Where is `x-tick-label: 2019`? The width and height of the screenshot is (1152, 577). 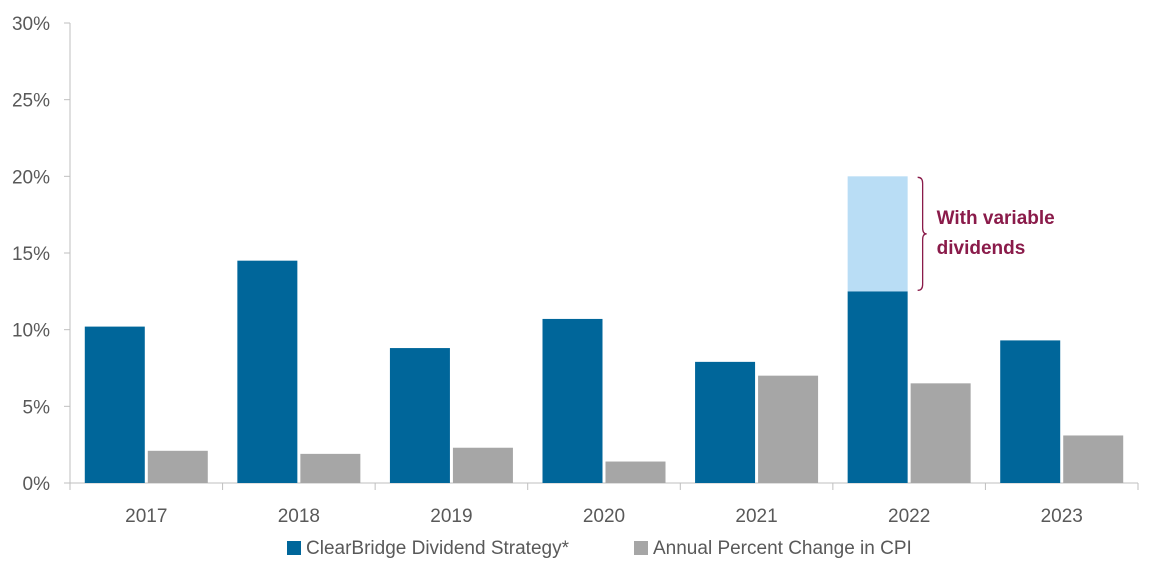 x-tick-label: 2019 is located at coordinates (451, 516).